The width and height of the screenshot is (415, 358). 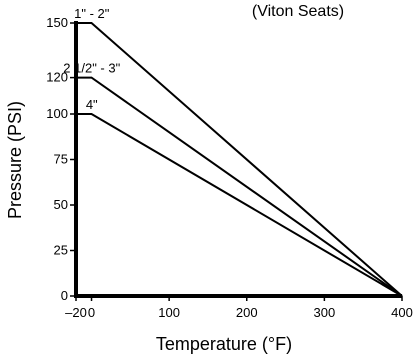 I want to click on y-tick-label: 0, so click(x=64, y=295).